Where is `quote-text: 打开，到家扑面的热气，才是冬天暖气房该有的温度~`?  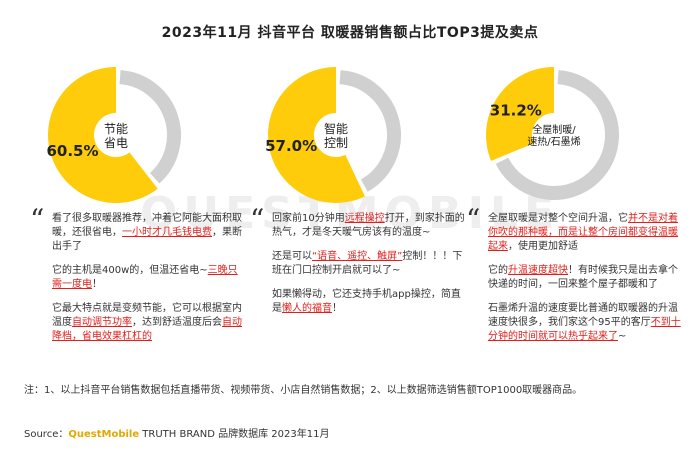 quote-text: 打开，到家扑面的热气，才是冬天暖气房该有的温度~ is located at coordinates (368, 225).